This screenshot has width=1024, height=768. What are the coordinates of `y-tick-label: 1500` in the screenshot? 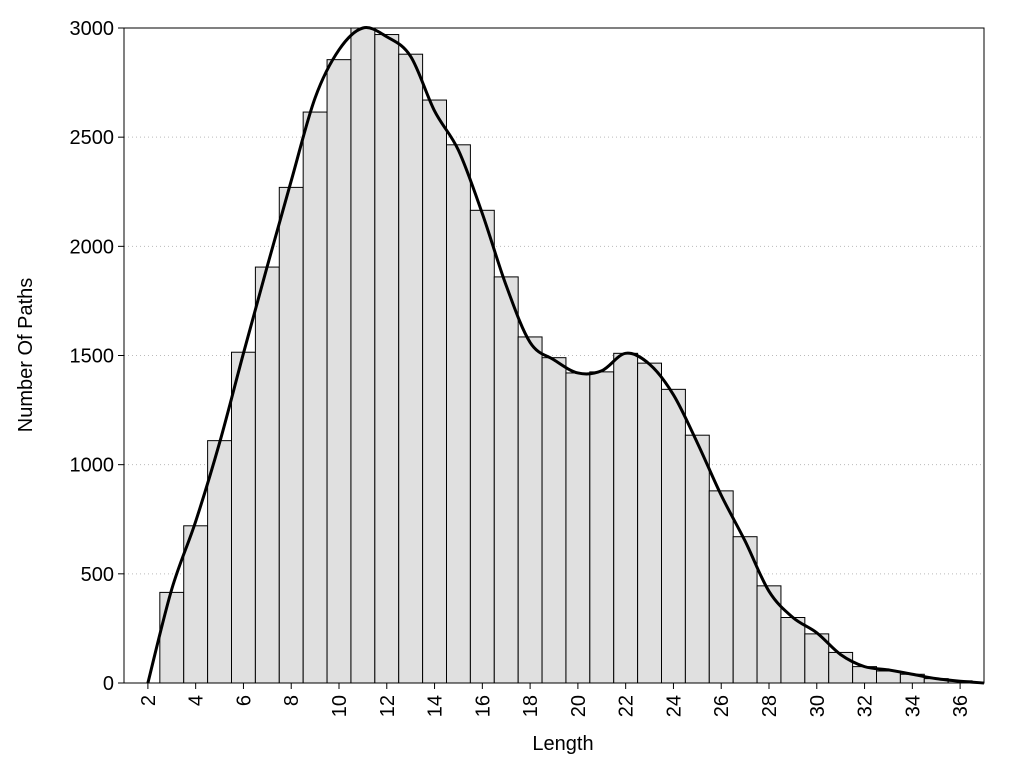 It's located at (92, 357).